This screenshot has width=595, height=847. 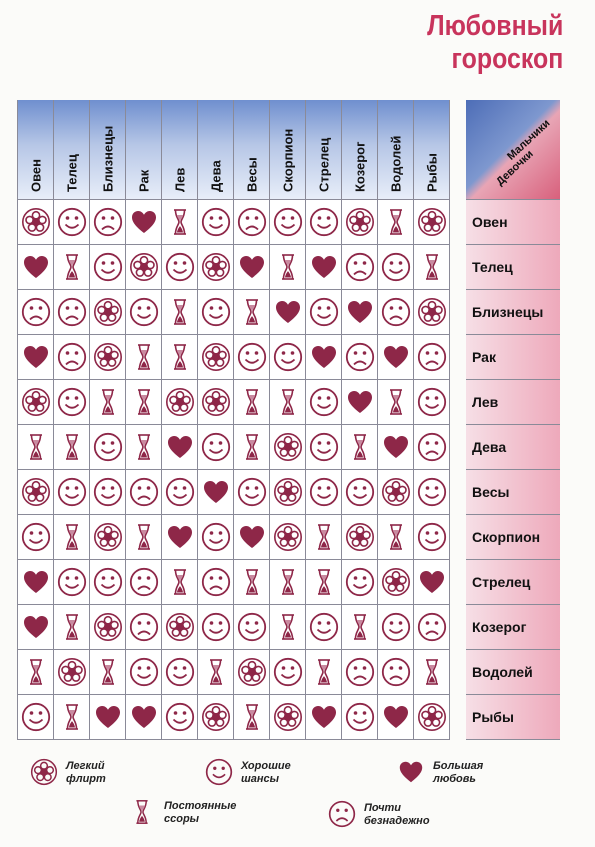 What do you see at coordinates (395, 163) in the screenshot?
I see `column-header-label: Водолей` at bounding box center [395, 163].